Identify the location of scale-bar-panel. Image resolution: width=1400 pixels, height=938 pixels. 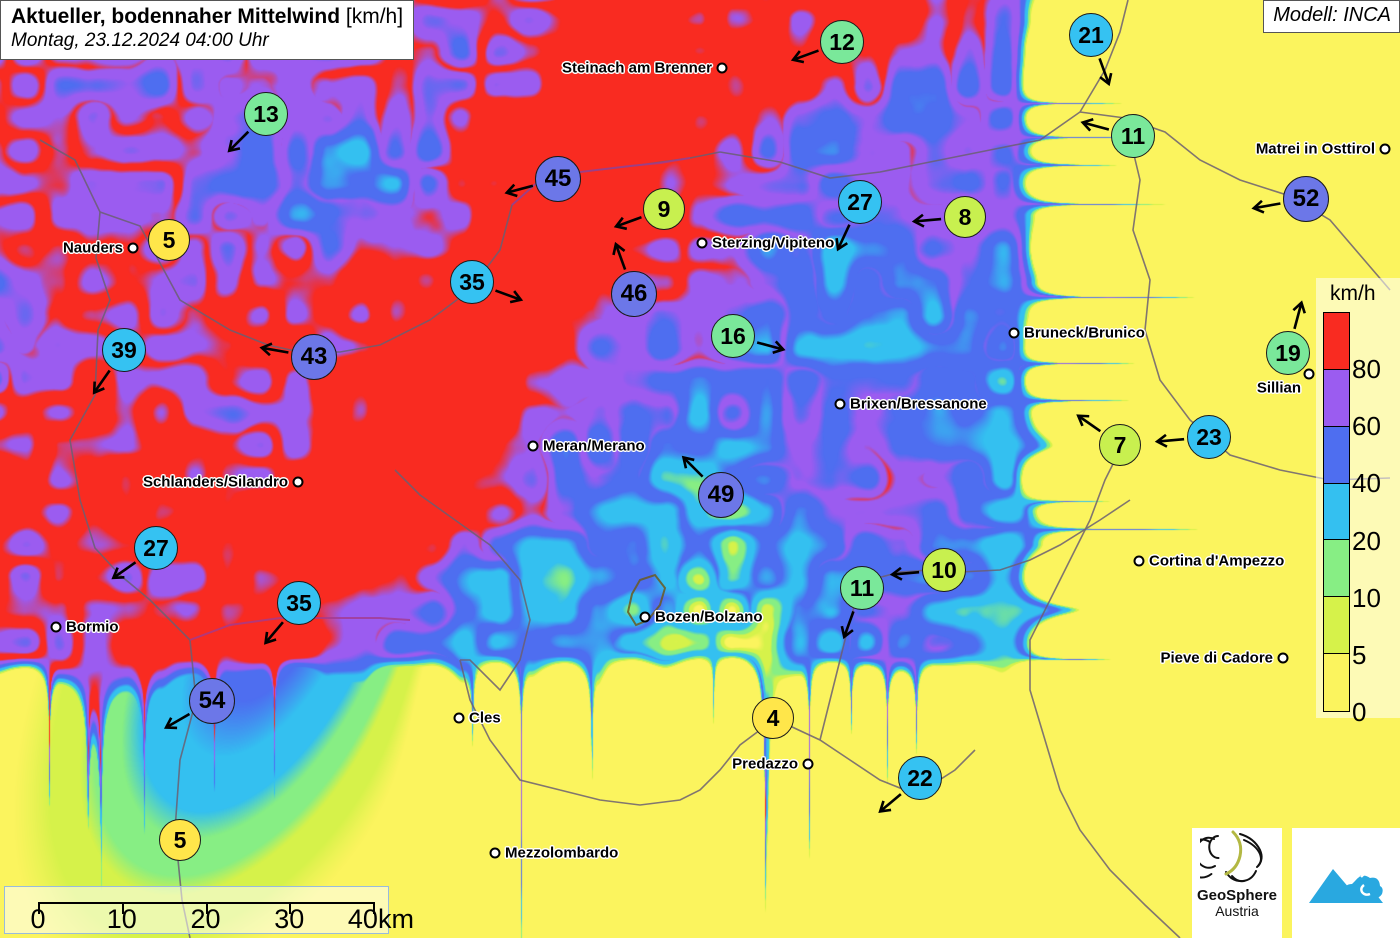
(196, 910).